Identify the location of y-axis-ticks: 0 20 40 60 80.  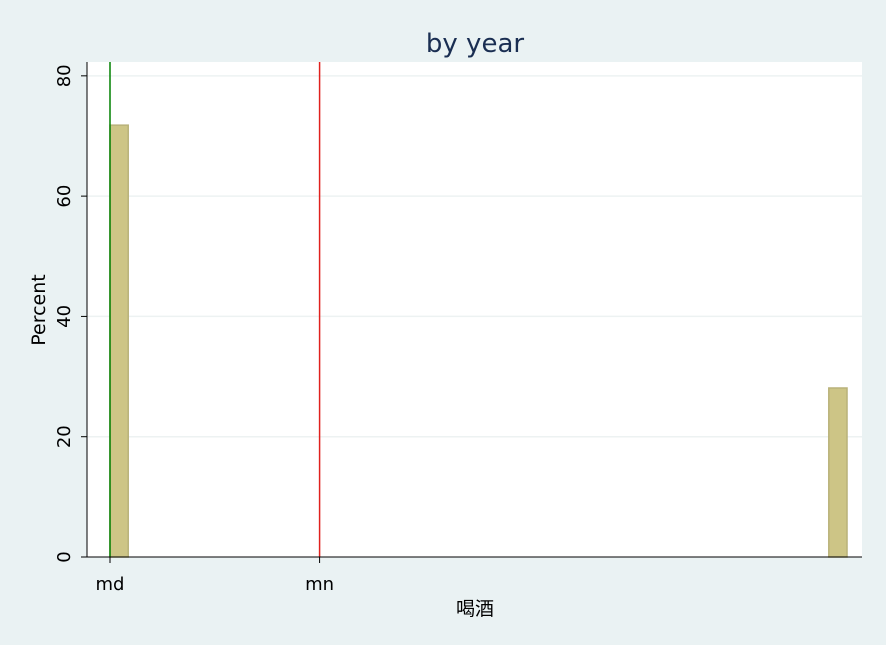
(70, 313).